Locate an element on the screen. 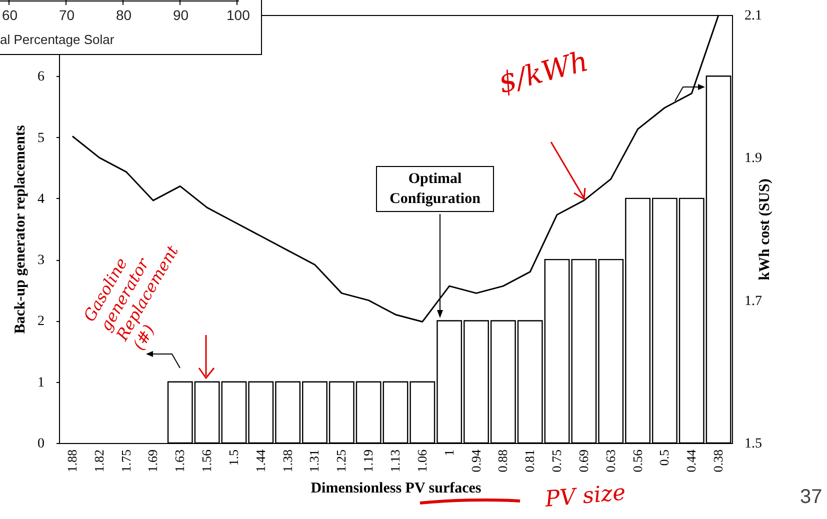 The image size is (827, 519). x-tick-label: 1.38 is located at coordinates (287, 461).